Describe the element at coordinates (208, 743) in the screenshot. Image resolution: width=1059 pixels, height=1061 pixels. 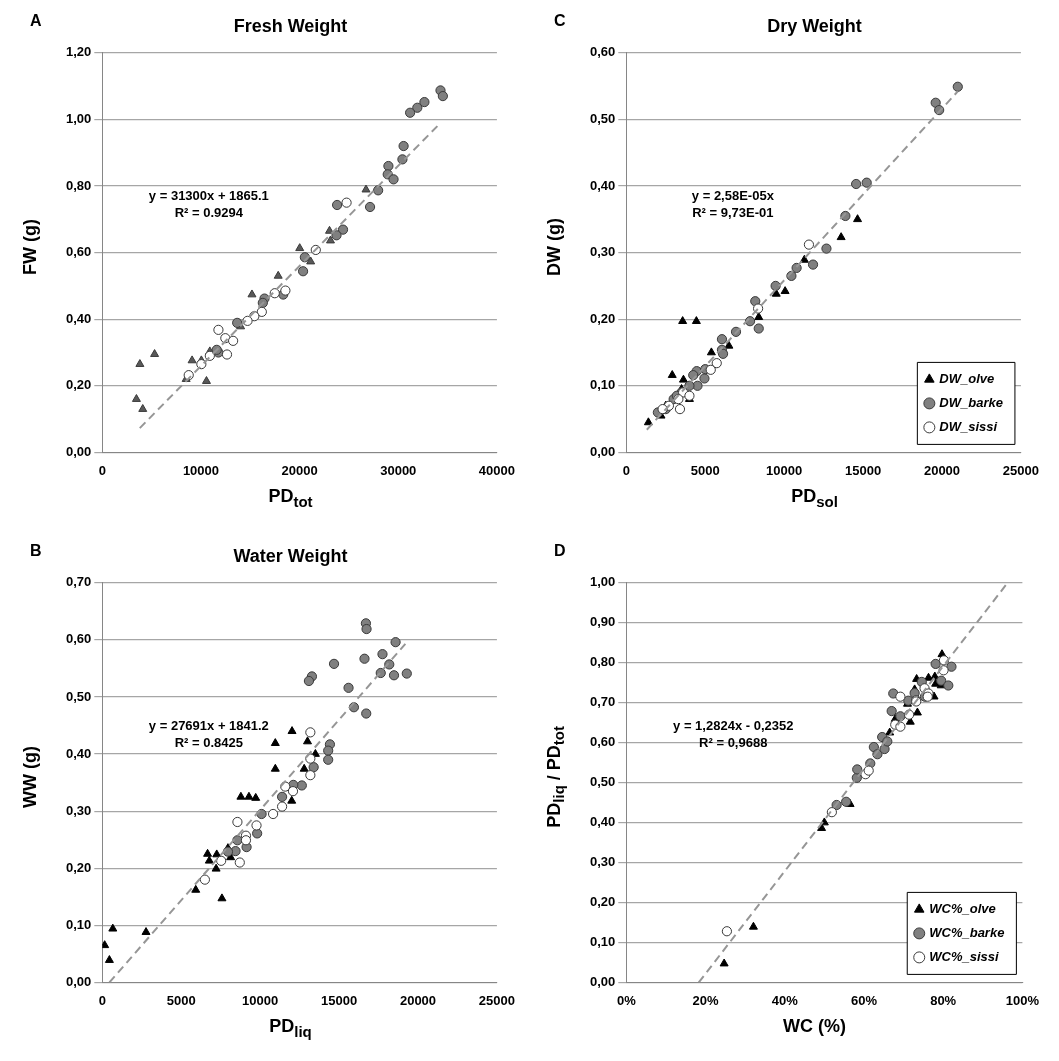
I see `annotation: R² = 0.8425` at that location.